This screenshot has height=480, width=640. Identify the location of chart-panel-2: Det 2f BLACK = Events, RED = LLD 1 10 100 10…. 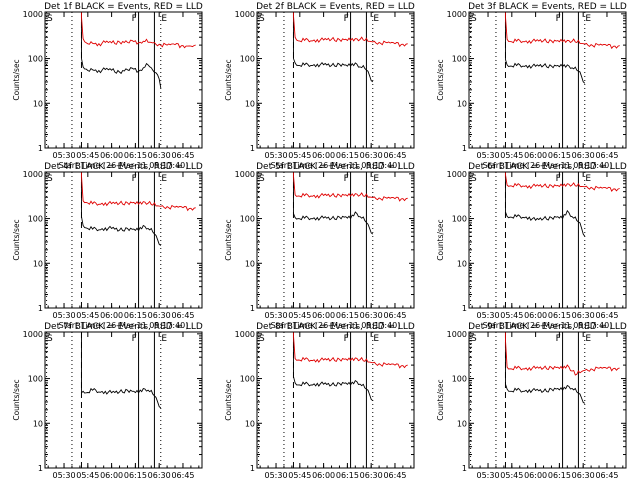
(319, 86).